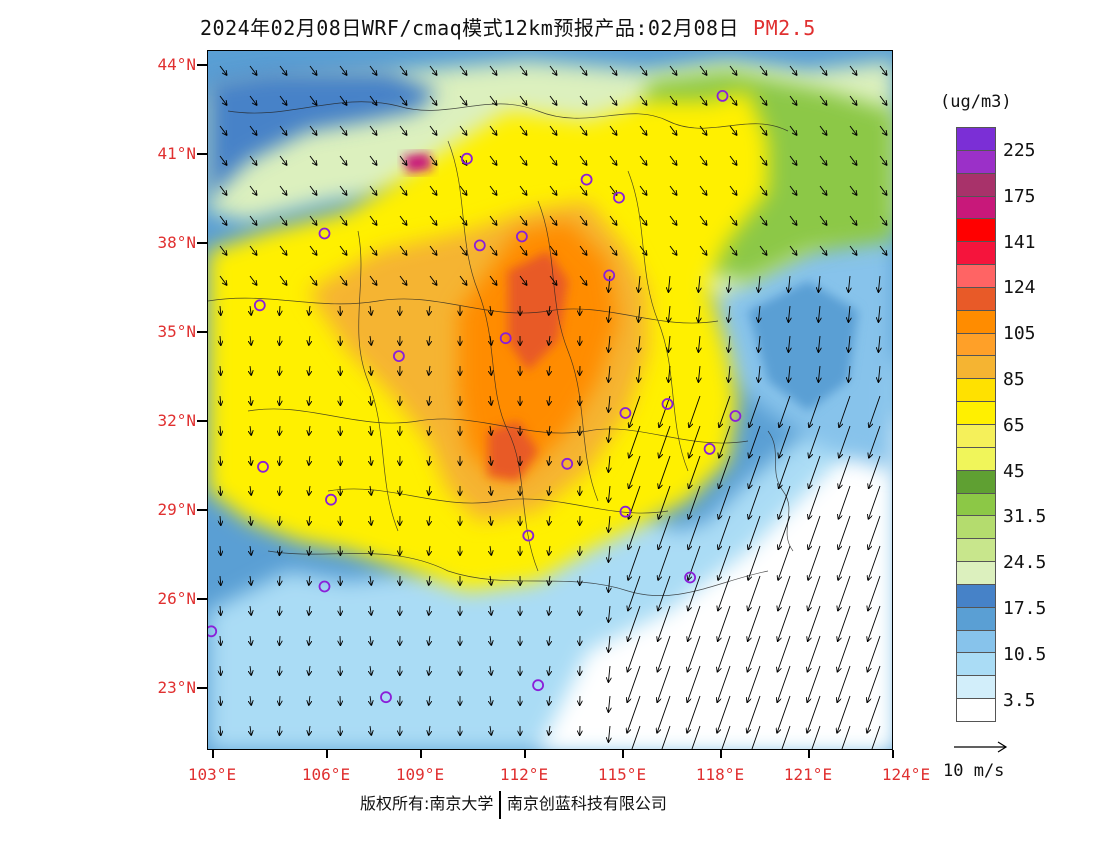  What do you see at coordinates (513, 804) in the screenshot?
I see `copyright-line: 版权所有:南京大学 南京创蓝科技有限公司` at bounding box center [513, 804].